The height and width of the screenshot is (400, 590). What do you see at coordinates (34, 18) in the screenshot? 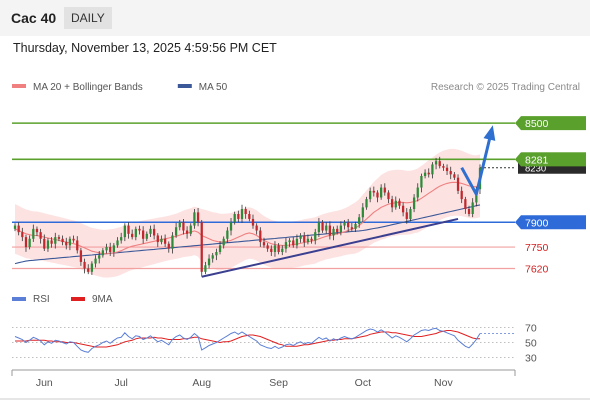
I see `symbol-title: Cac 40` at bounding box center [34, 18].